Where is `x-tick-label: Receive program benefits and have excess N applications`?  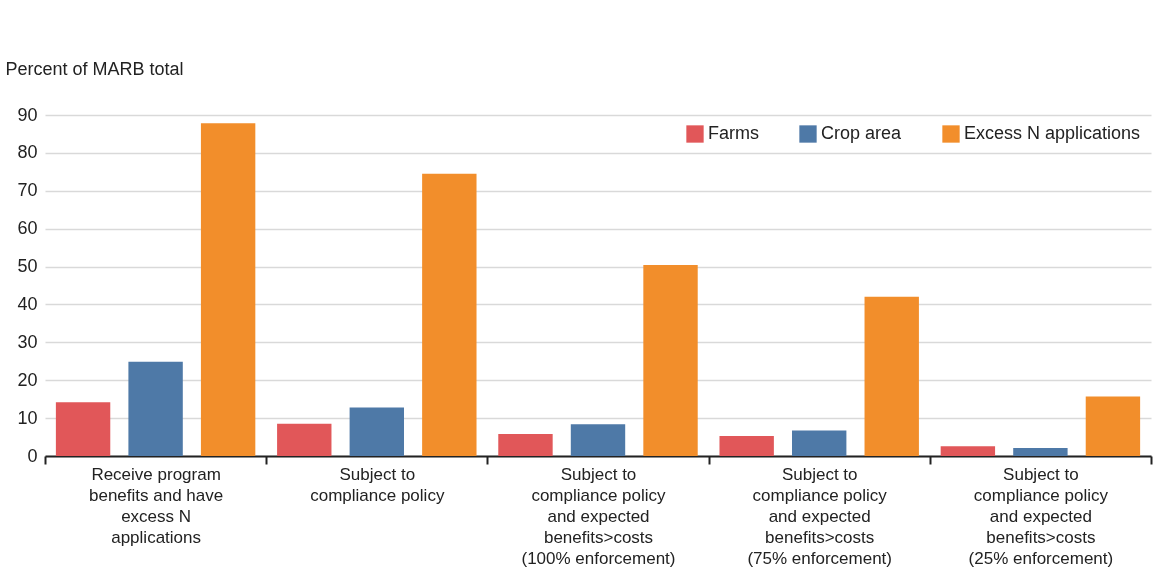
x-tick-label: Receive program benefits and have excess N applications is located at coordinates (156, 505).